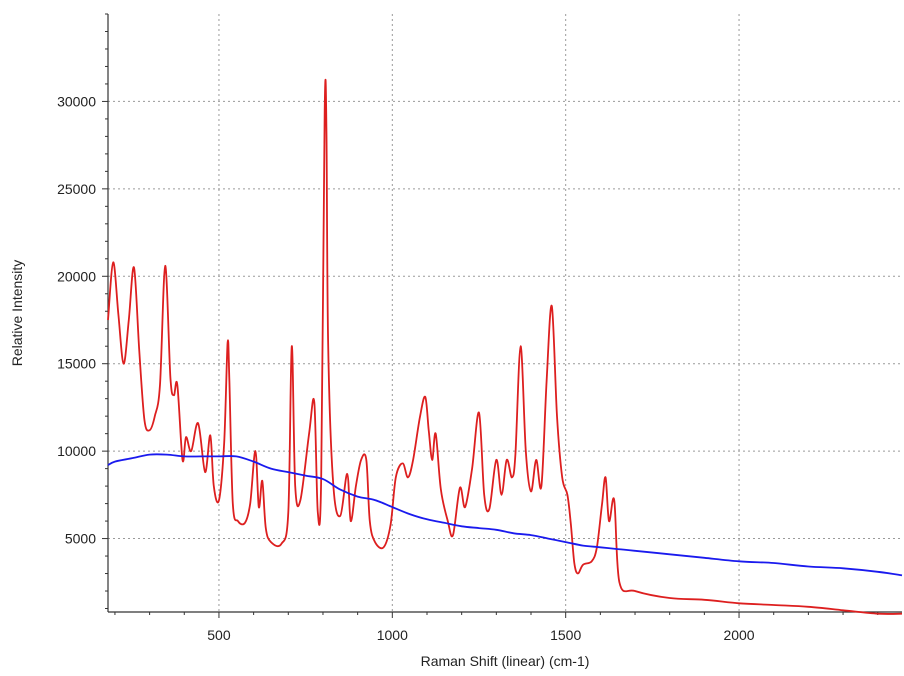 This screenshot has height=676, width=904. I want to click on y-tick-label: 25000, so click(76, 189).